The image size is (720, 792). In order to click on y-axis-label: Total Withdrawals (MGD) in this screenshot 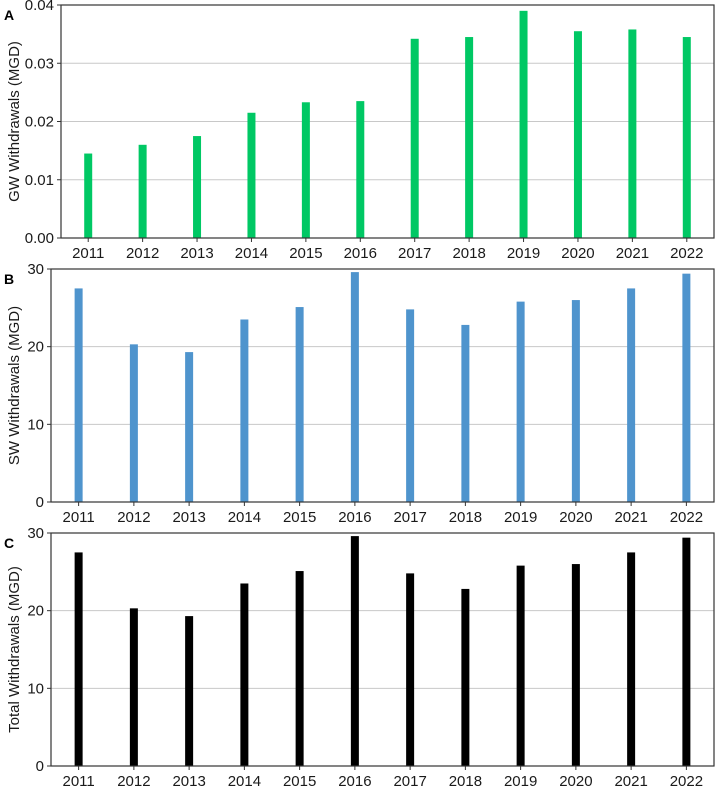, I will do `click(14, 649)`.